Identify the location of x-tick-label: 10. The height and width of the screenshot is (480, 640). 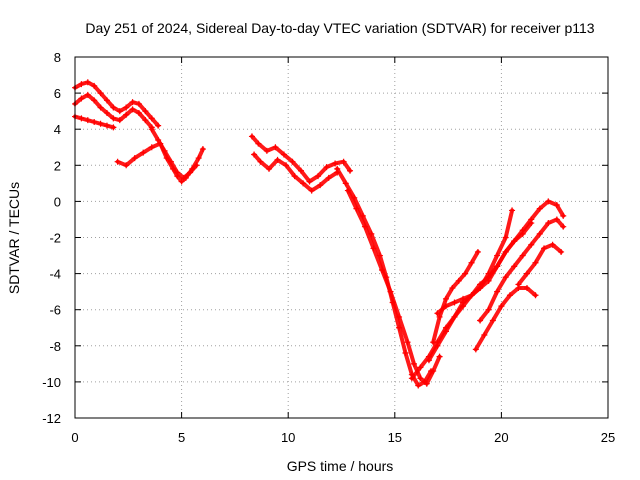
(288, 437).